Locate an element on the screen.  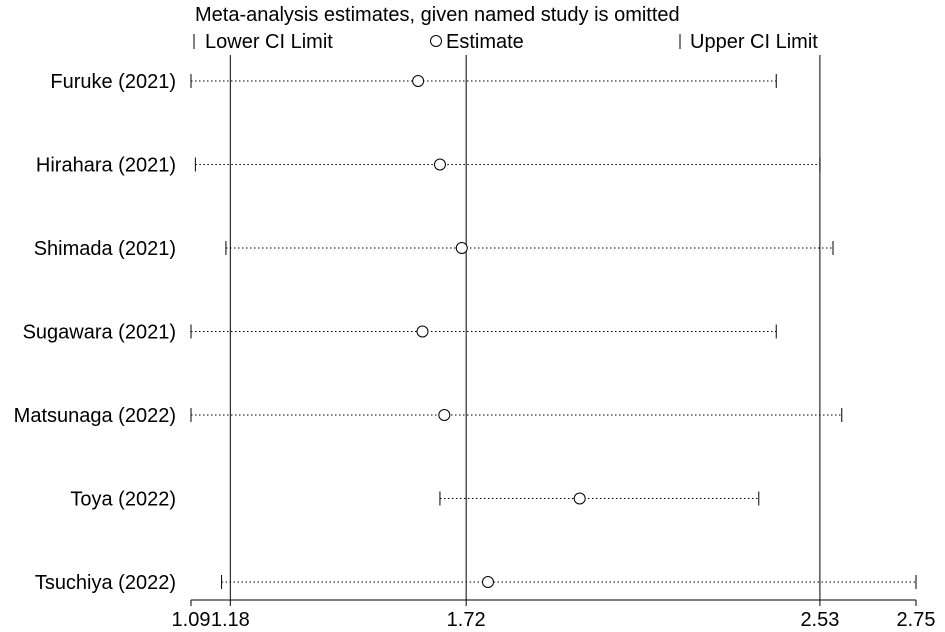
x-axis: 1.09 1.18 1.72 2.53 2.75 is located at coordinates (554, 615).